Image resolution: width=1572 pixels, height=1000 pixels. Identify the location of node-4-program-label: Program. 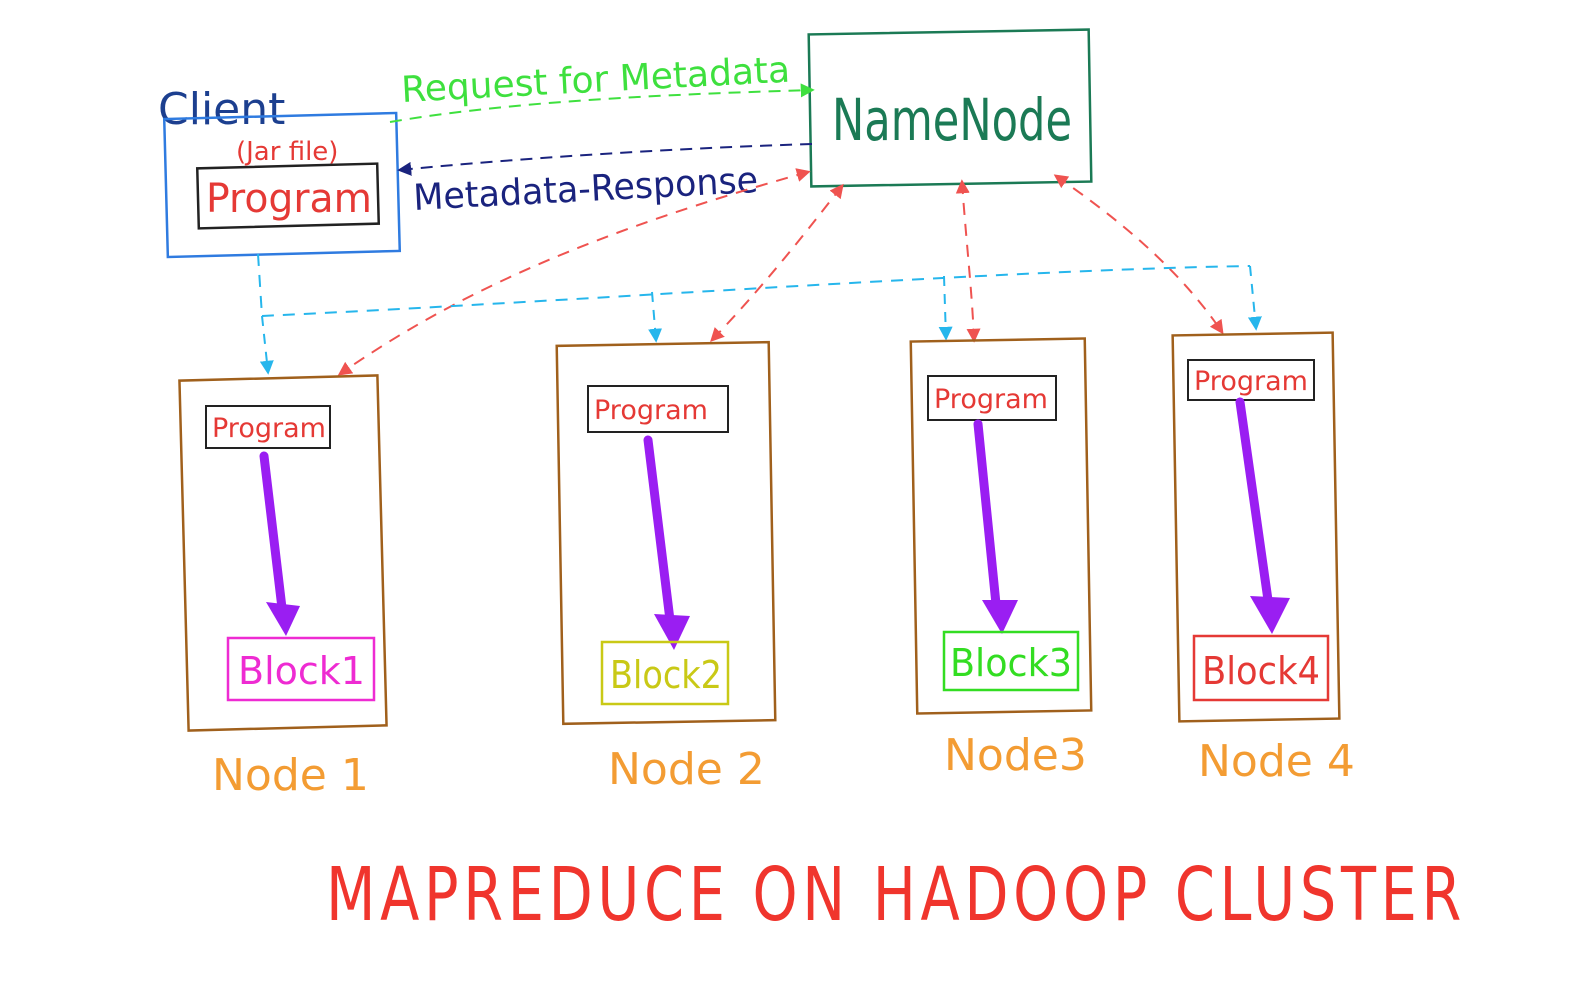
(1251, 381).